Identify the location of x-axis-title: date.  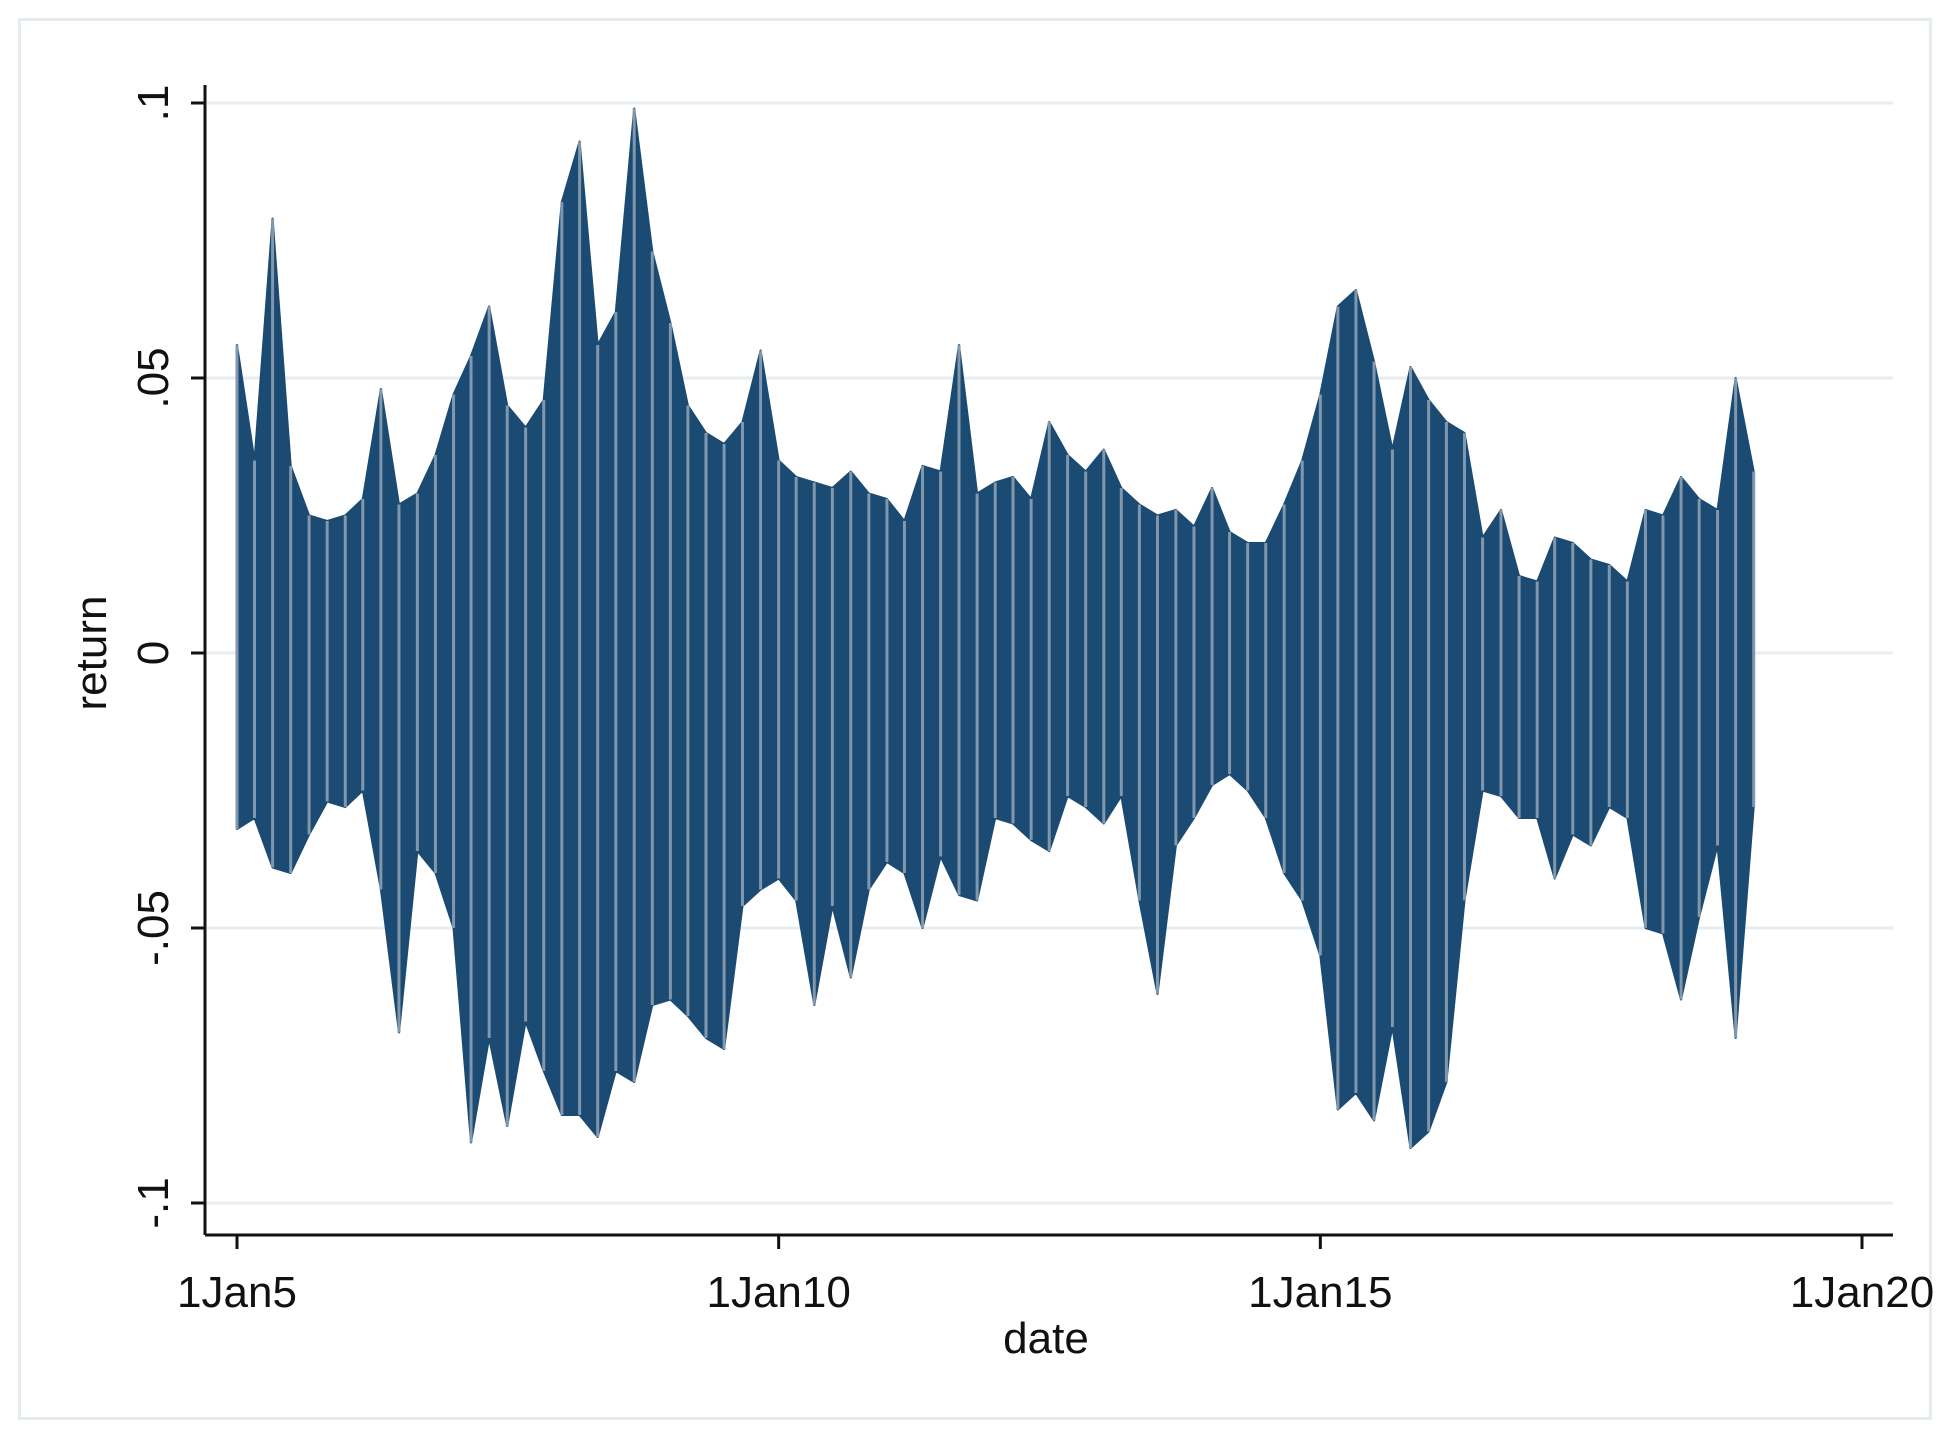
(1046, 1338).